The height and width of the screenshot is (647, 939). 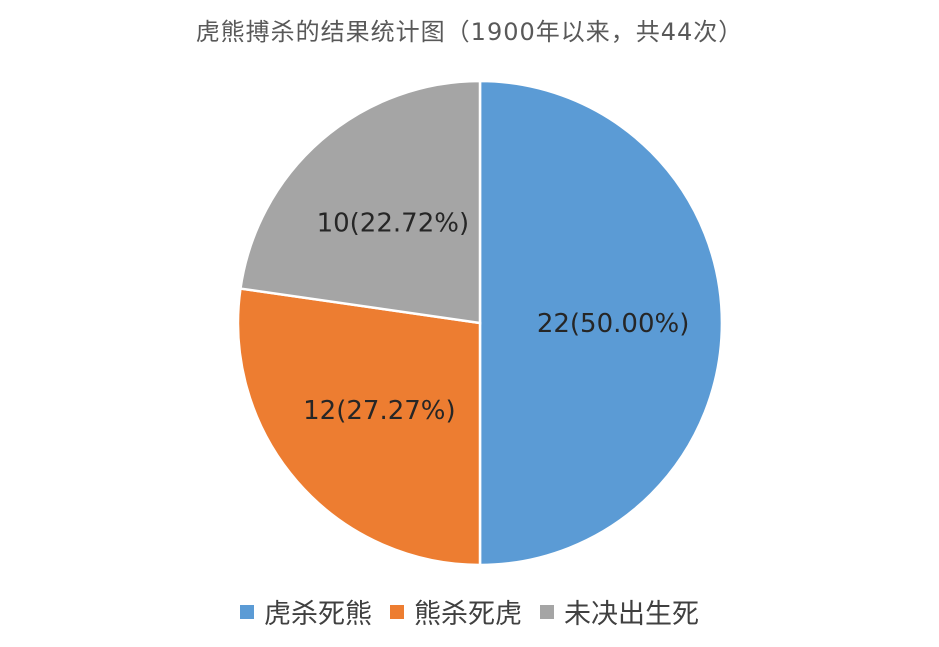 I want to click on legend-label-2: 熊杀死虎, so click(x=468, y=614).